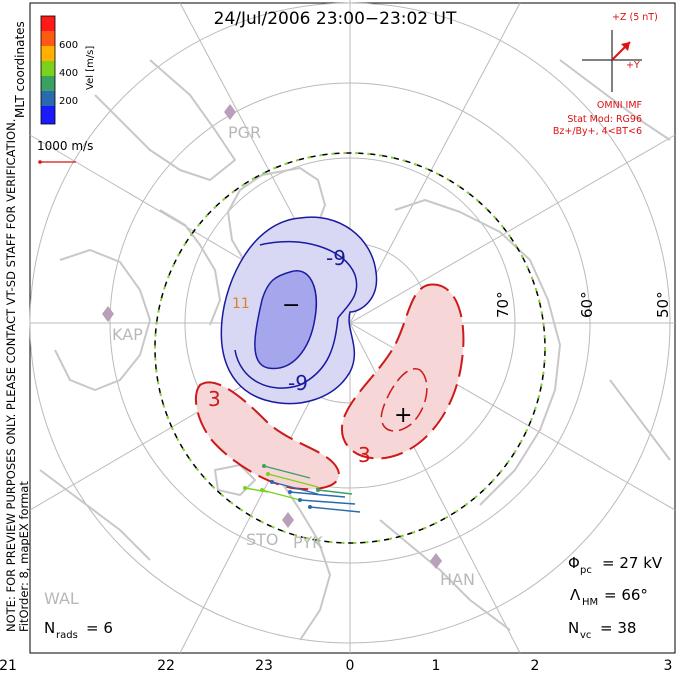 This screenshot has height=674, width=680. What do you see at coordinates (230, 112) in the screenshot?
I see `station-marker-pgr` at bounding box center [230, 112].